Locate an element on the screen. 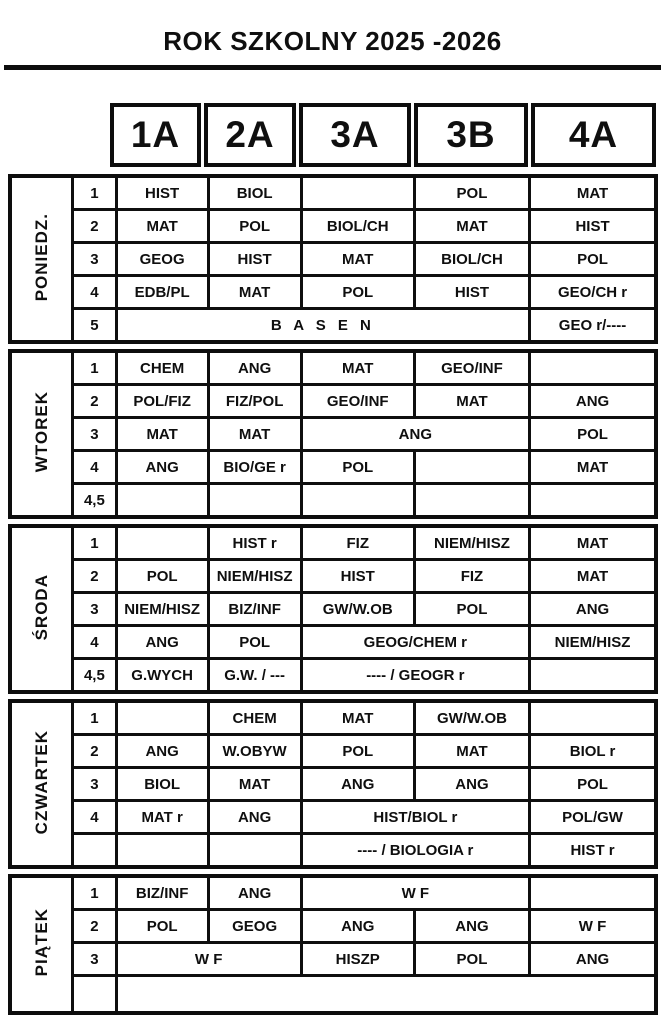  day-label-text: WTOREK is located at coordinates (41, 432).